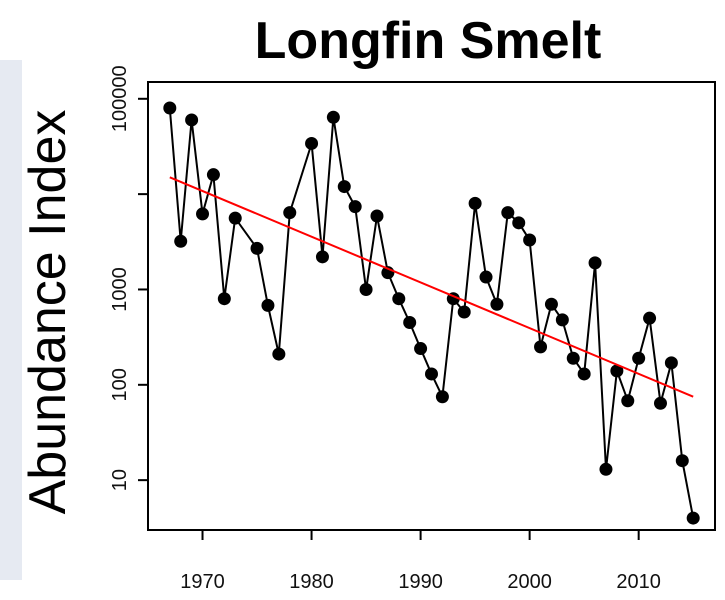 This screenshot has width=725, height=600. I want to click on chart-title: Longfin Smelt, so click(428, 41).